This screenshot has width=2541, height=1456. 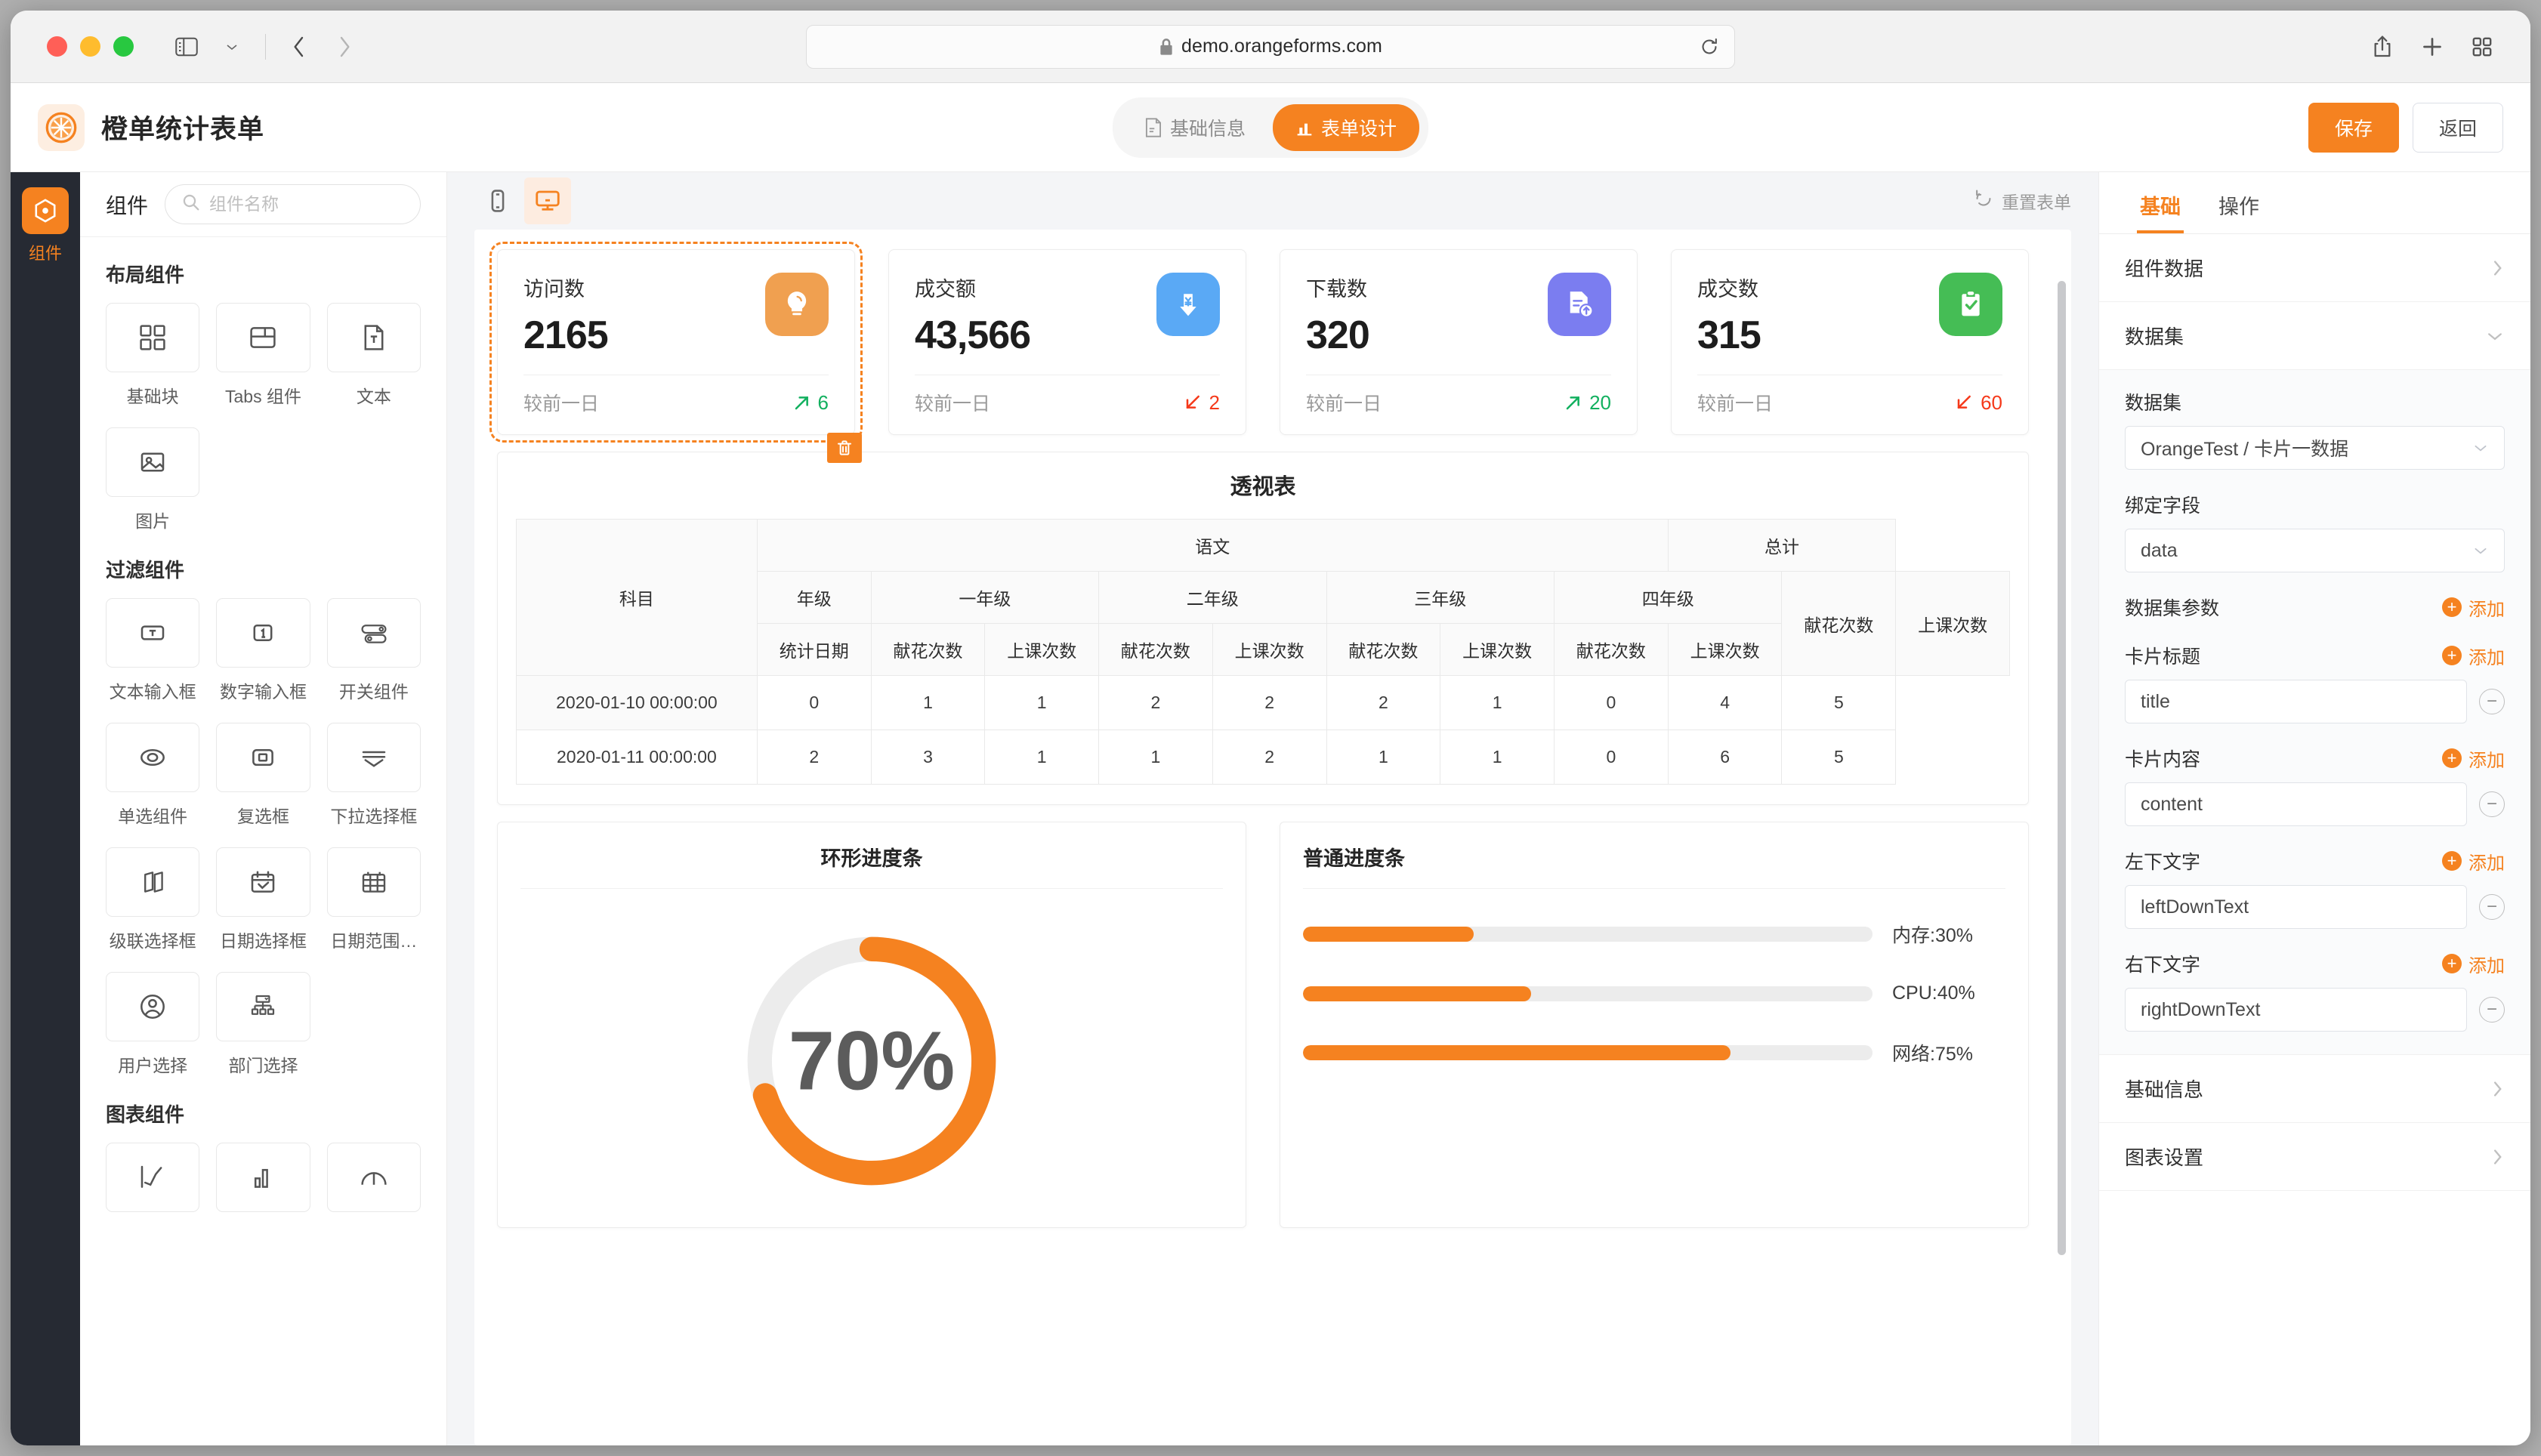 I want to click on component-tile-text: 文本, so click(x=373, y=355).